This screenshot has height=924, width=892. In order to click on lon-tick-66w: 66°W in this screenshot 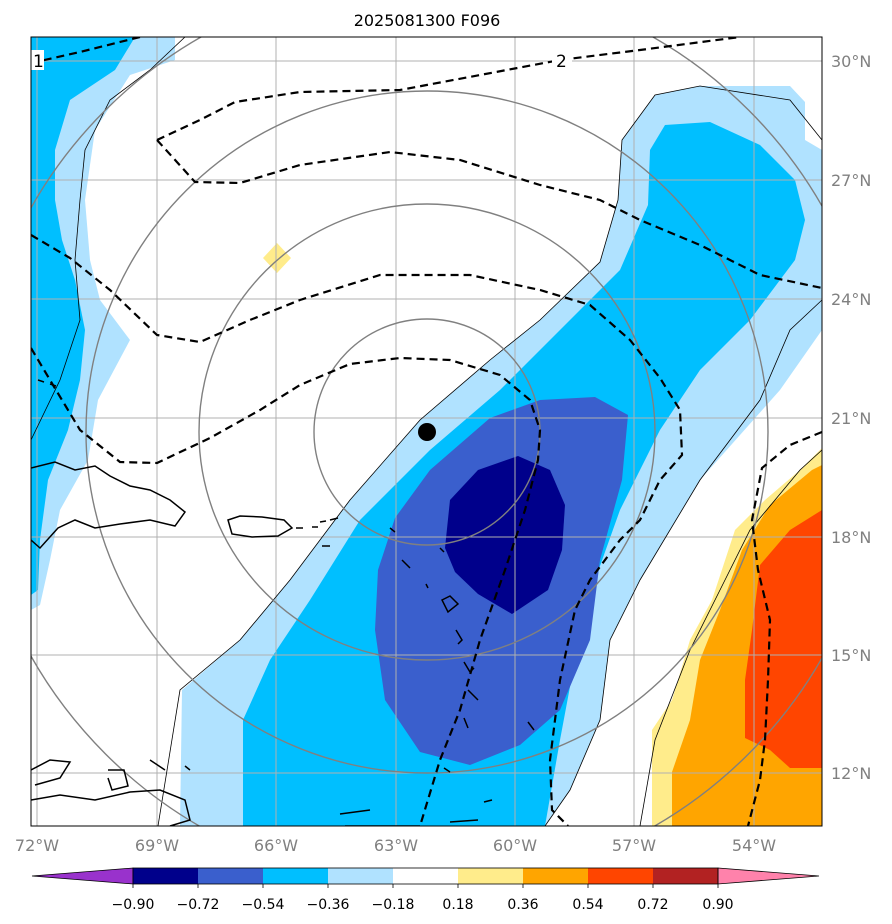, I will do `click(276, 845)`.